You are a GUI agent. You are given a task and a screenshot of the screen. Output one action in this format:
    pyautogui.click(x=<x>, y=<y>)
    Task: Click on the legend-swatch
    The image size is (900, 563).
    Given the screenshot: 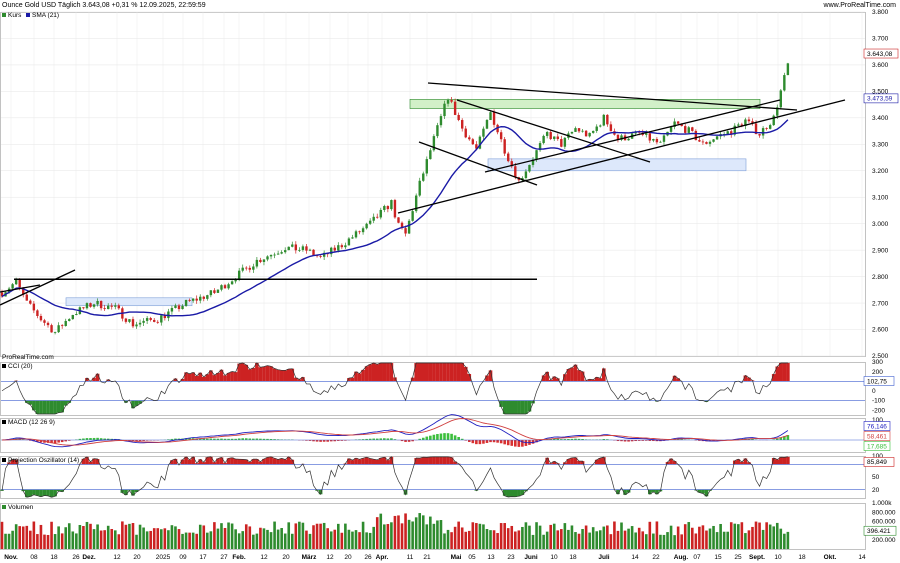 What is the action you would take?
    pyautogui.click(x=4, y=366)
    